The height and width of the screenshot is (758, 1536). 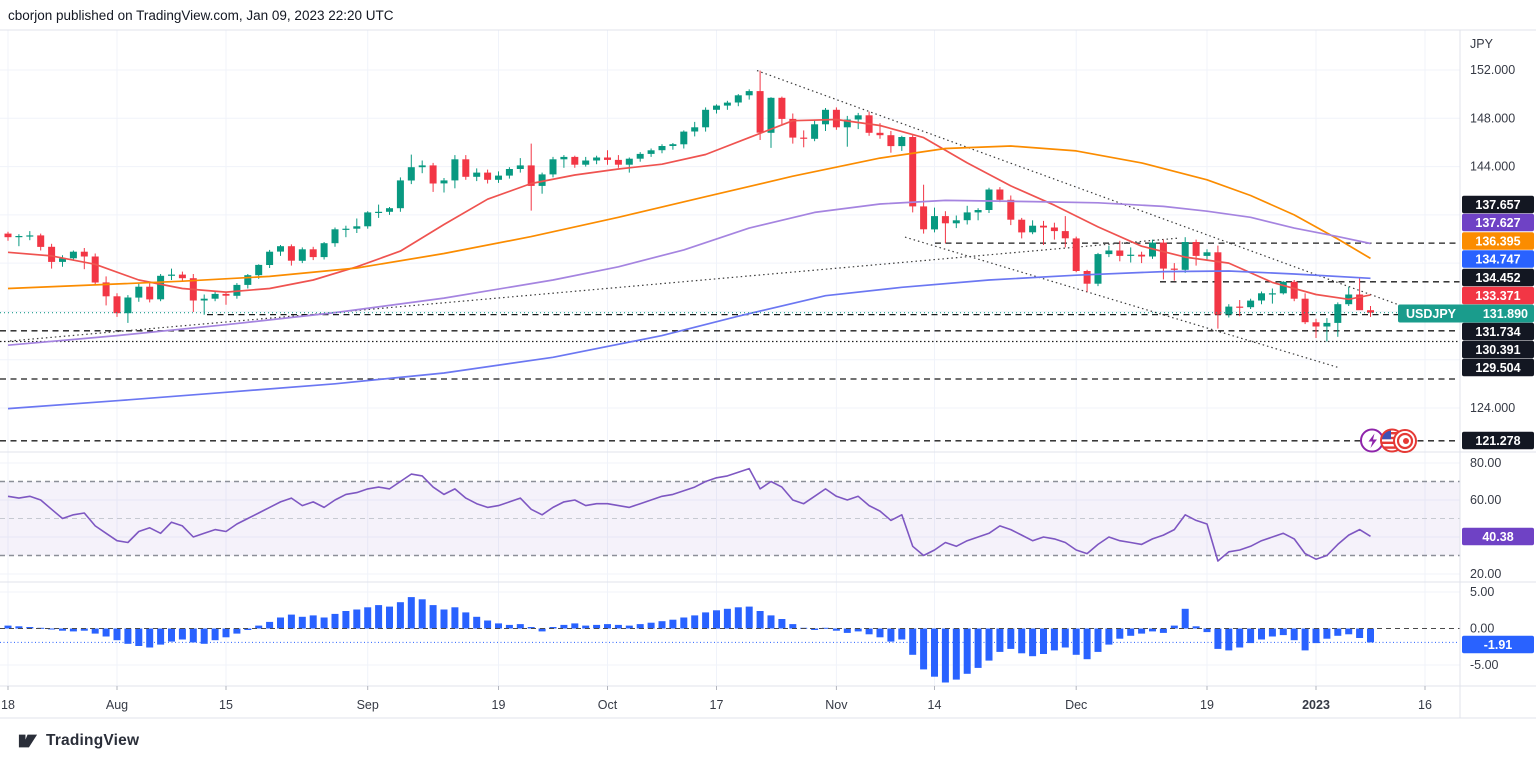 What do you see at coordinates (1425, 705) in the screenshot?
I see `svg-text: 16` at bounding box center [1425, 705].